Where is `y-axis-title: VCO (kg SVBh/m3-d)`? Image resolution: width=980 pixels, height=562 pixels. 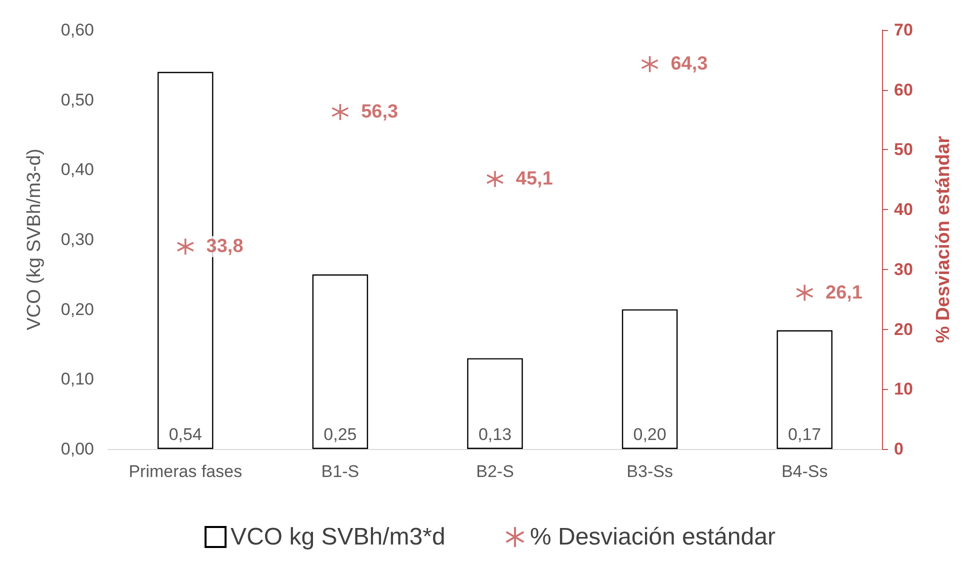
y-axis-title: VCO (kg SVBh/m3-d) is located at coordinates (34, 239).